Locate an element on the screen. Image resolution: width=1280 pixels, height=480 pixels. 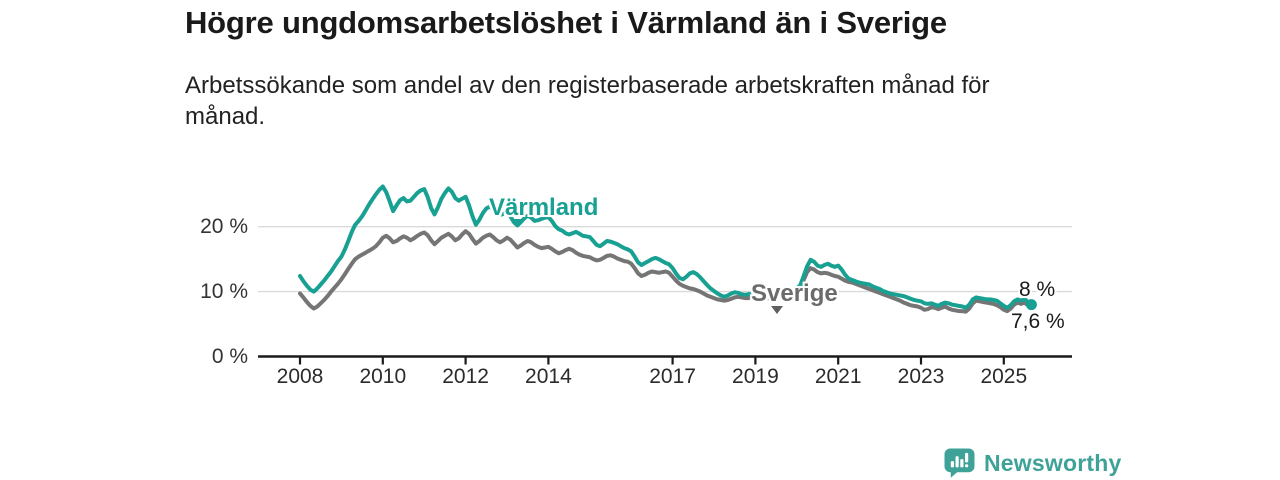
newsworthy-logo: Newsworthy is located at coordinates (1032, 463).